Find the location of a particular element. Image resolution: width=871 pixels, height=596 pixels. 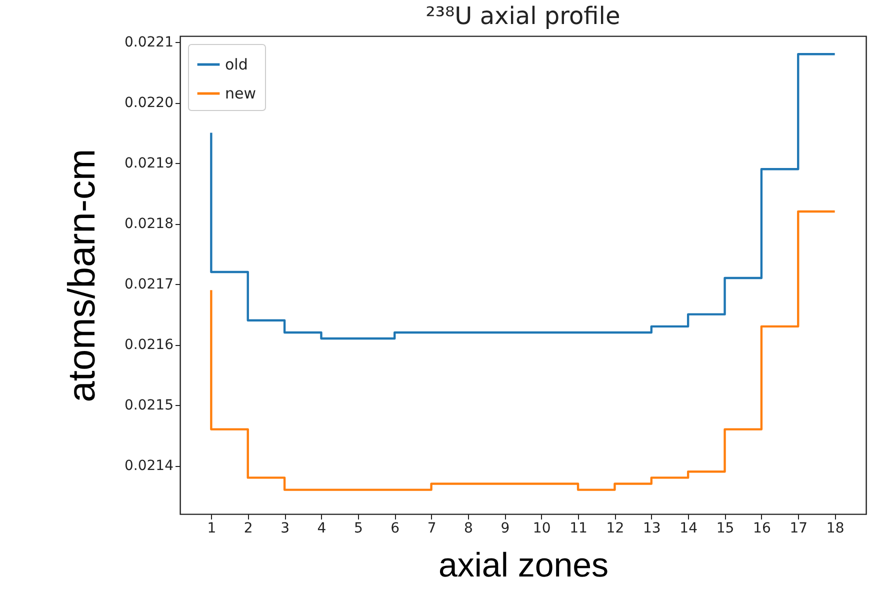

chart-title: ²³⁸U axial profile is located at coordinates (523, 16).